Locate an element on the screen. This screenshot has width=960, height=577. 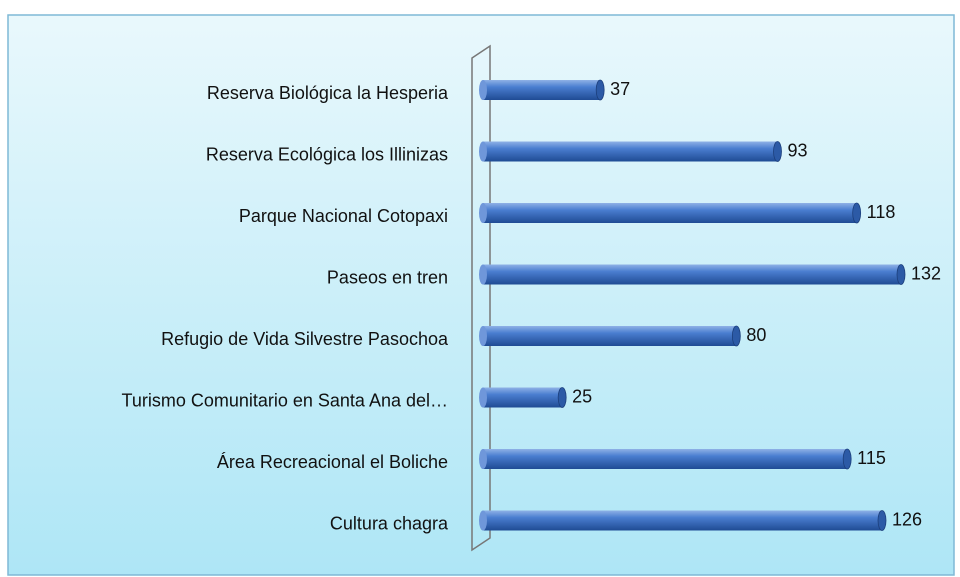
category-label: Reserva Biológica la Hesperia is located at coordinates (328, 93).